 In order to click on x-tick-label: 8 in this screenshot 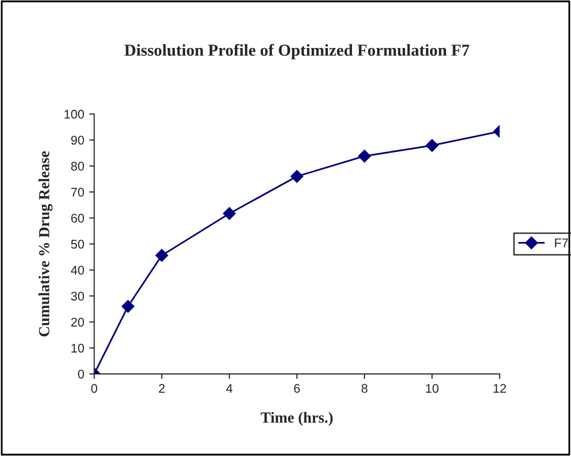, I will do `click(365, 388)`.